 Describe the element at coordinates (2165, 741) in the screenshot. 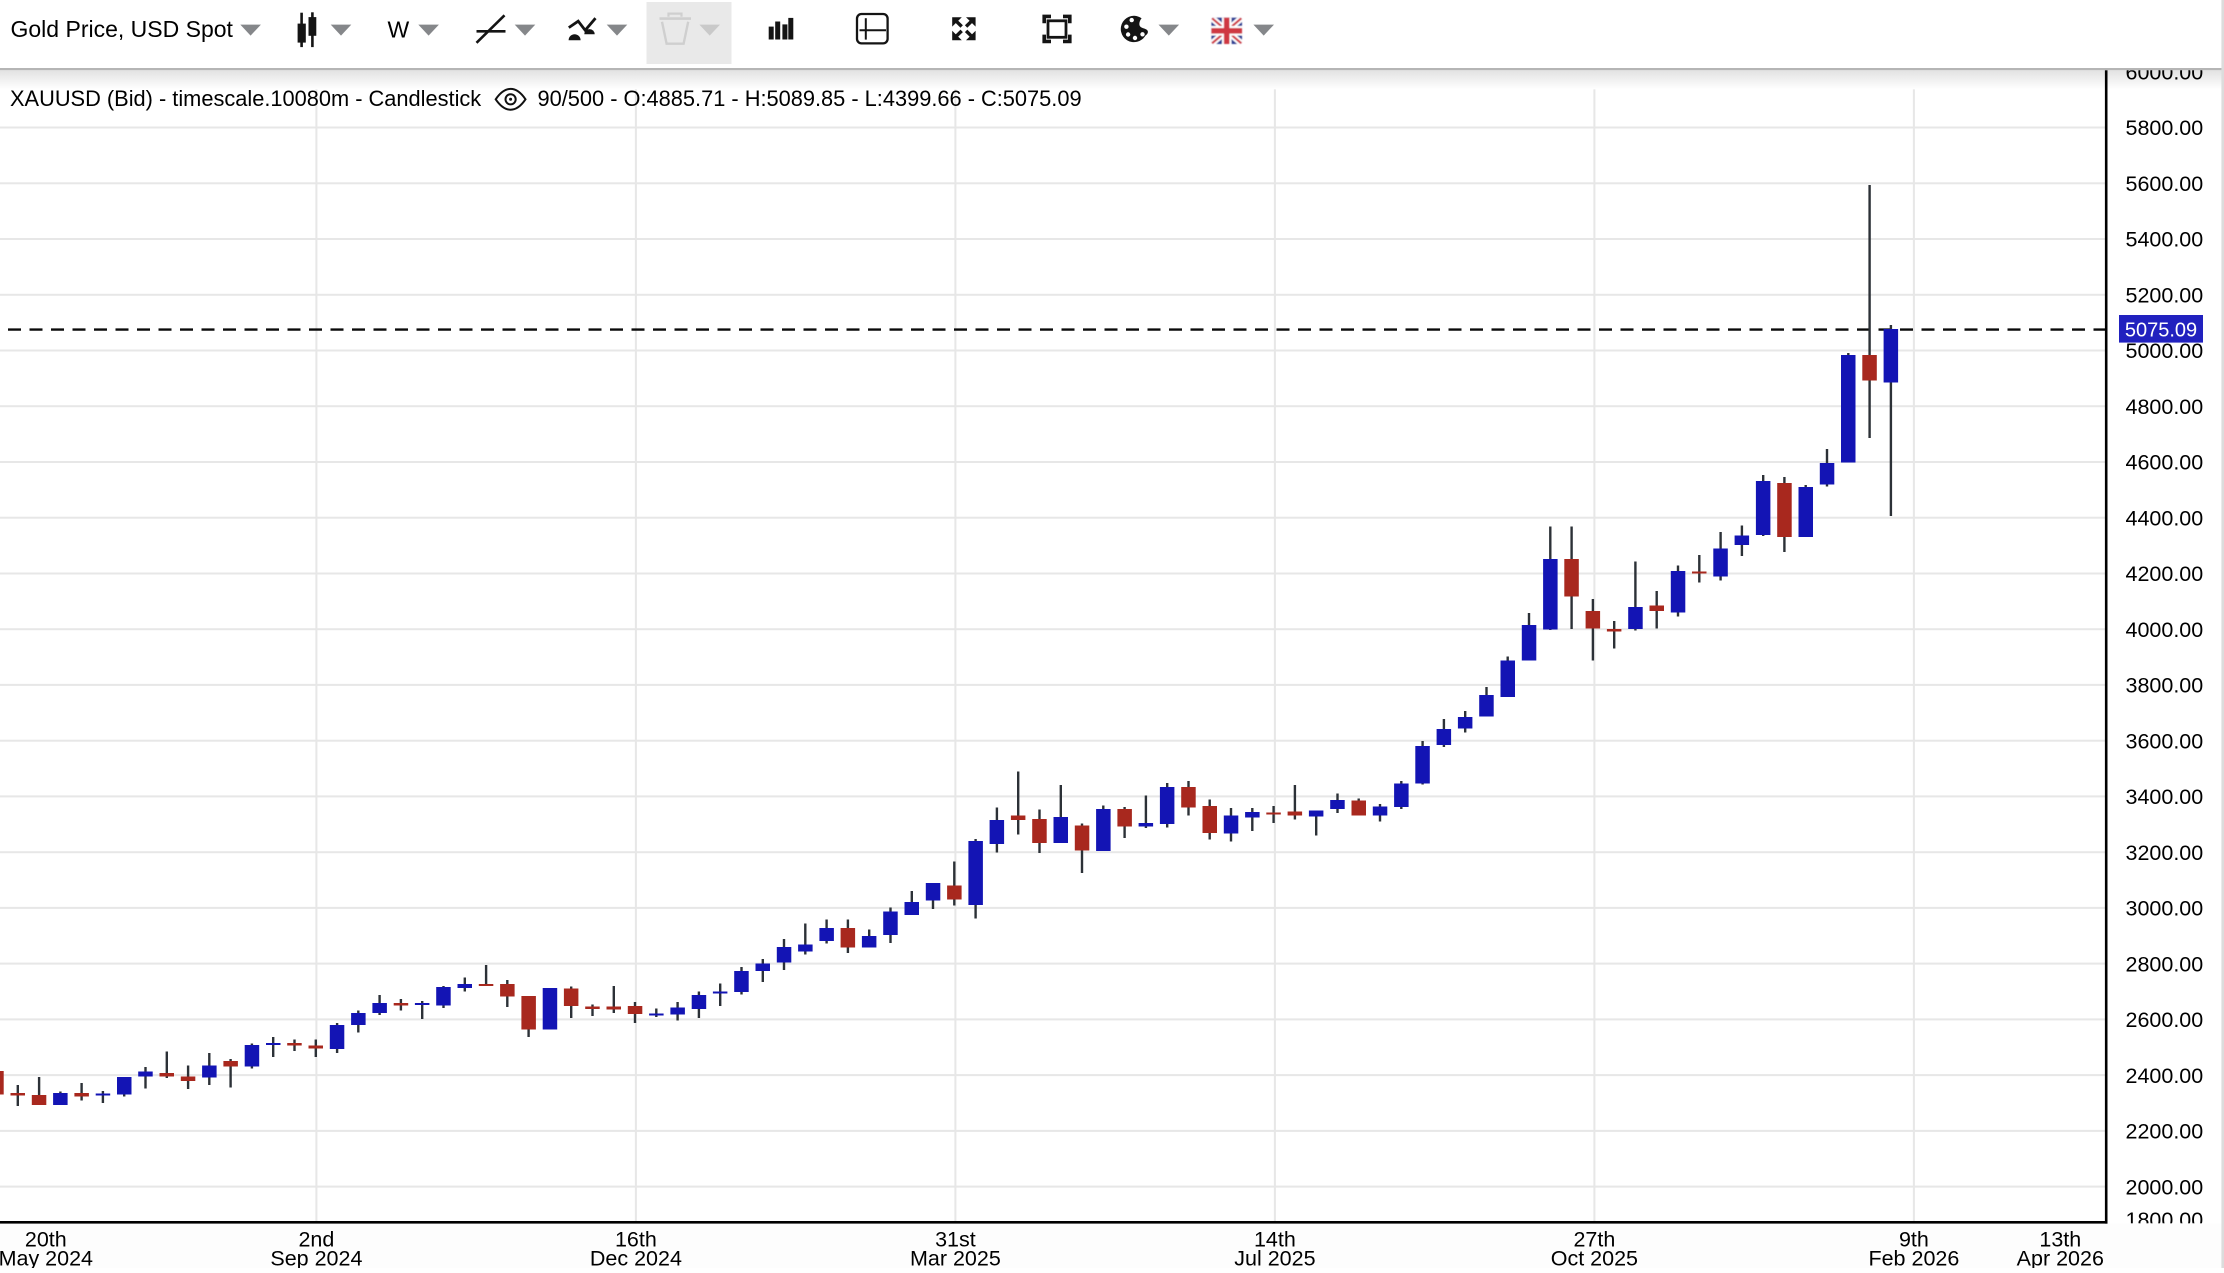

I see `svg-text: 3600.00` at that location.